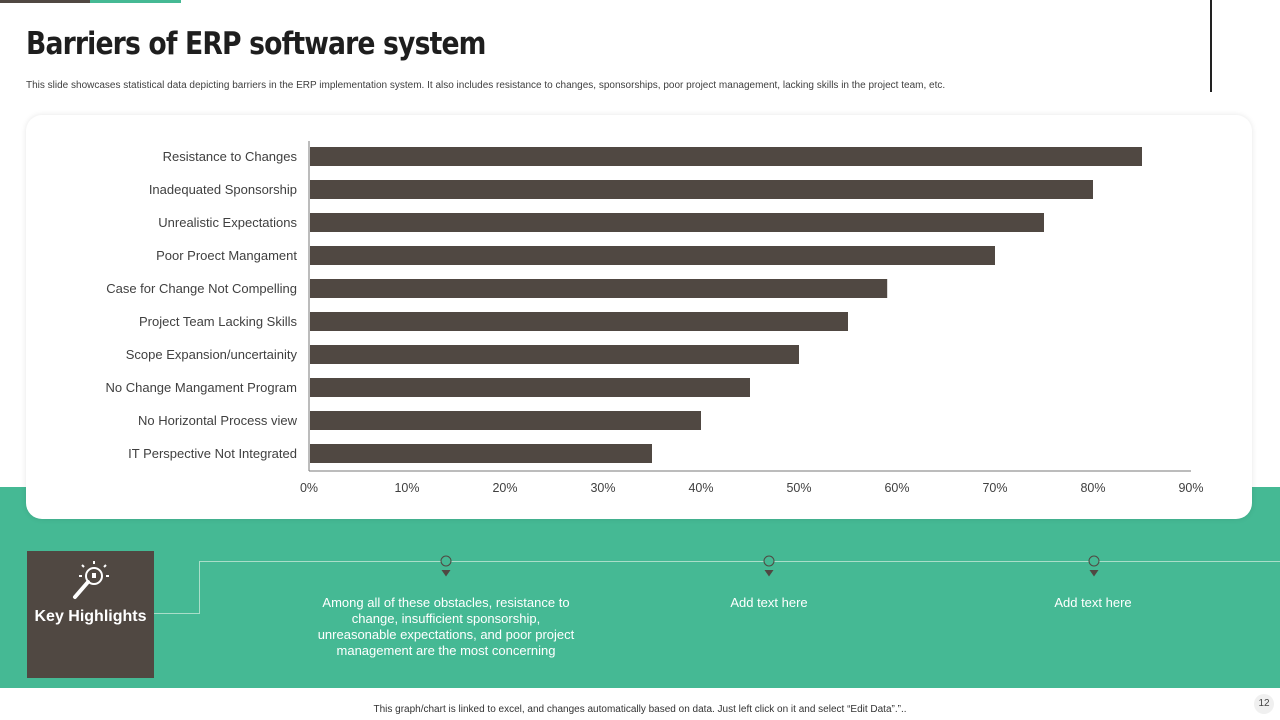  What do you see at coordinates (309, 488) in the screenshot?
I see `x-tick-label-1: 0%` at bounding box center [309, 488].